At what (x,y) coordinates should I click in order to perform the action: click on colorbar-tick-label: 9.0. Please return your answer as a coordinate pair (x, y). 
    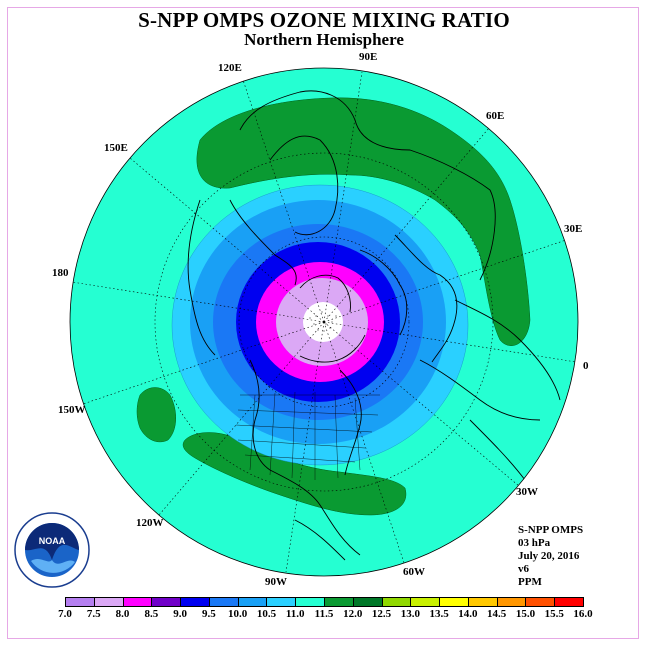
    Looking at the image, I should click on (180, 614).